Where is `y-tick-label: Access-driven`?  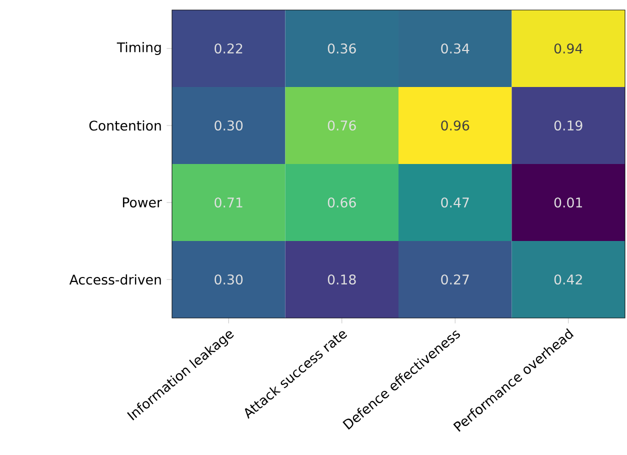
y-tick-label: Access-driven is located at coordinates (115, 279).